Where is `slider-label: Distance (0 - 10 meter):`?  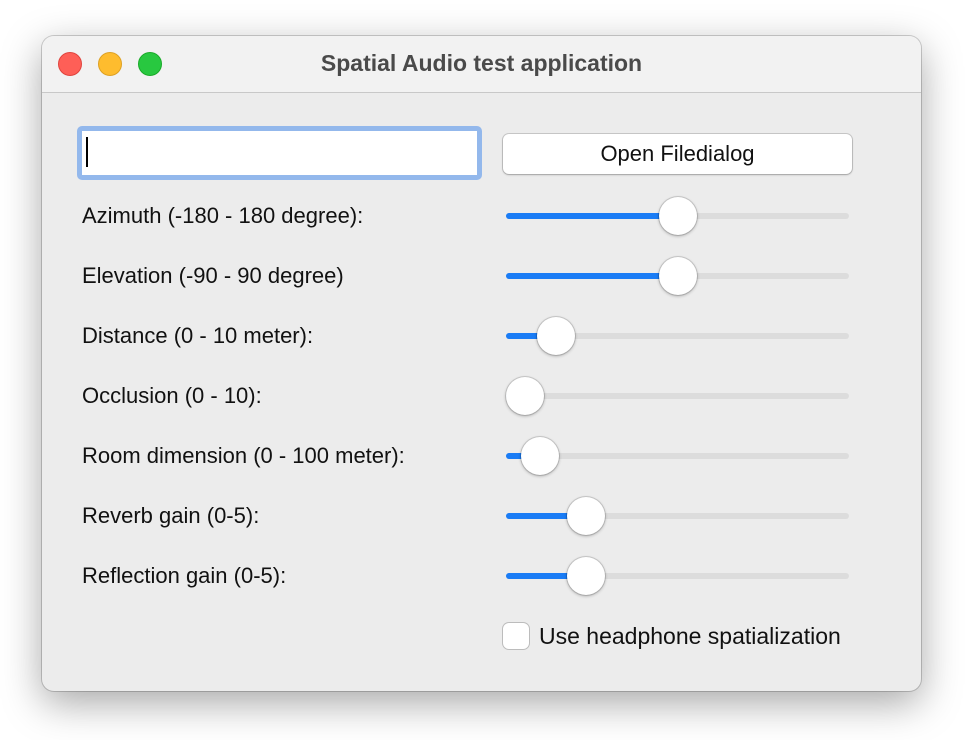 slider-label: Distance (0 - 10 meter): is located at coordinates (198, 335).